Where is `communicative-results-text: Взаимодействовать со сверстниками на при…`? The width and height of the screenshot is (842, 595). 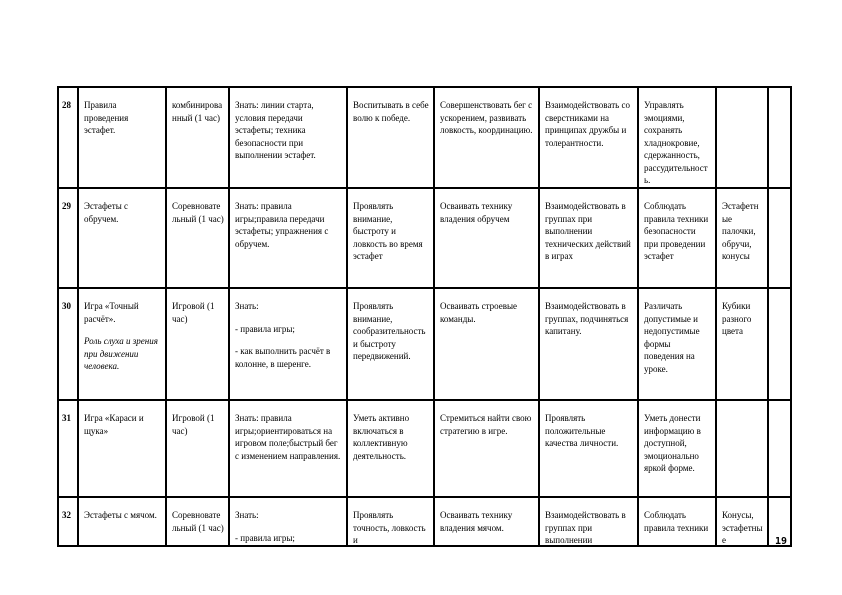
communicative-results-text: Взаимодействовать со сверстниками на при… is located at coordinates (587, 124).